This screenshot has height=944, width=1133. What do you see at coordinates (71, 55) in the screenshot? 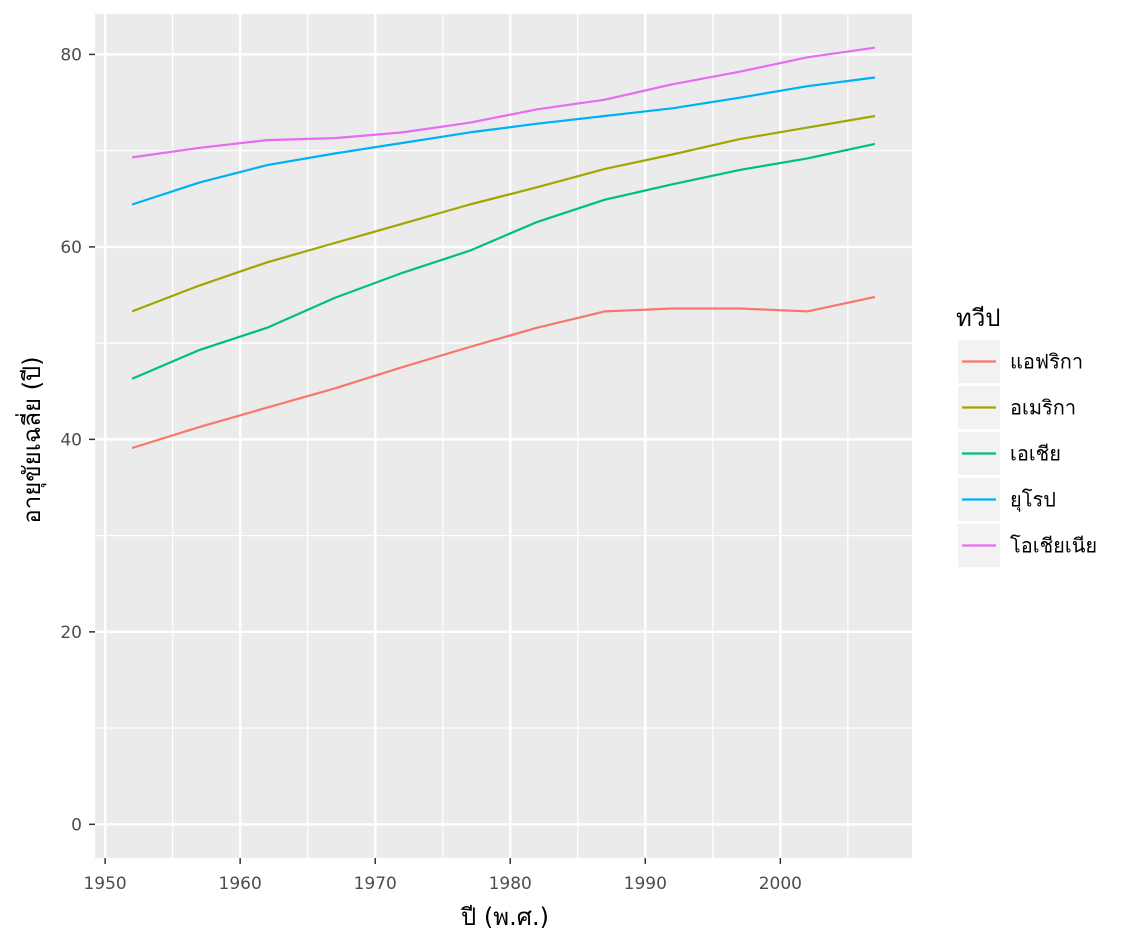
I see `y-tick-label: 80` at bounding box center [71, 55].